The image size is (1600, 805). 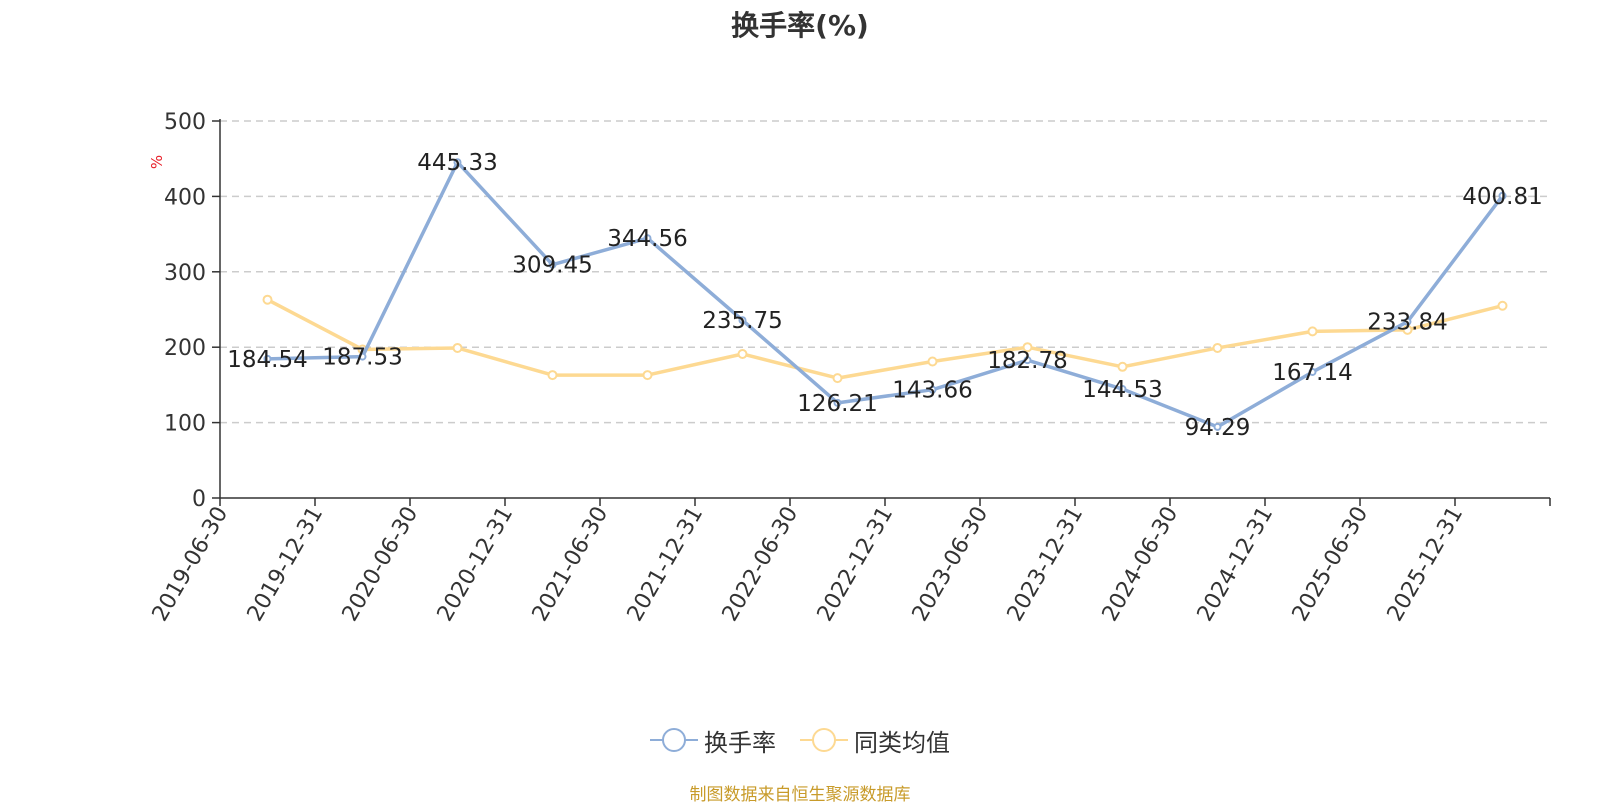 I want to click on data-label: 187.53, so click(x=362, y=358).